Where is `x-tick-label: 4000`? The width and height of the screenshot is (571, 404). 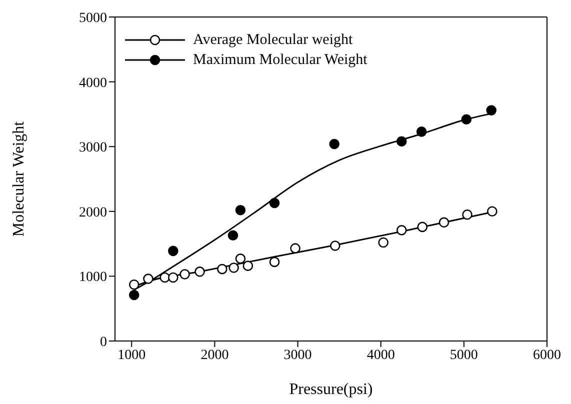 x-tick-label: 4000 is located at coordinates (380, 355).